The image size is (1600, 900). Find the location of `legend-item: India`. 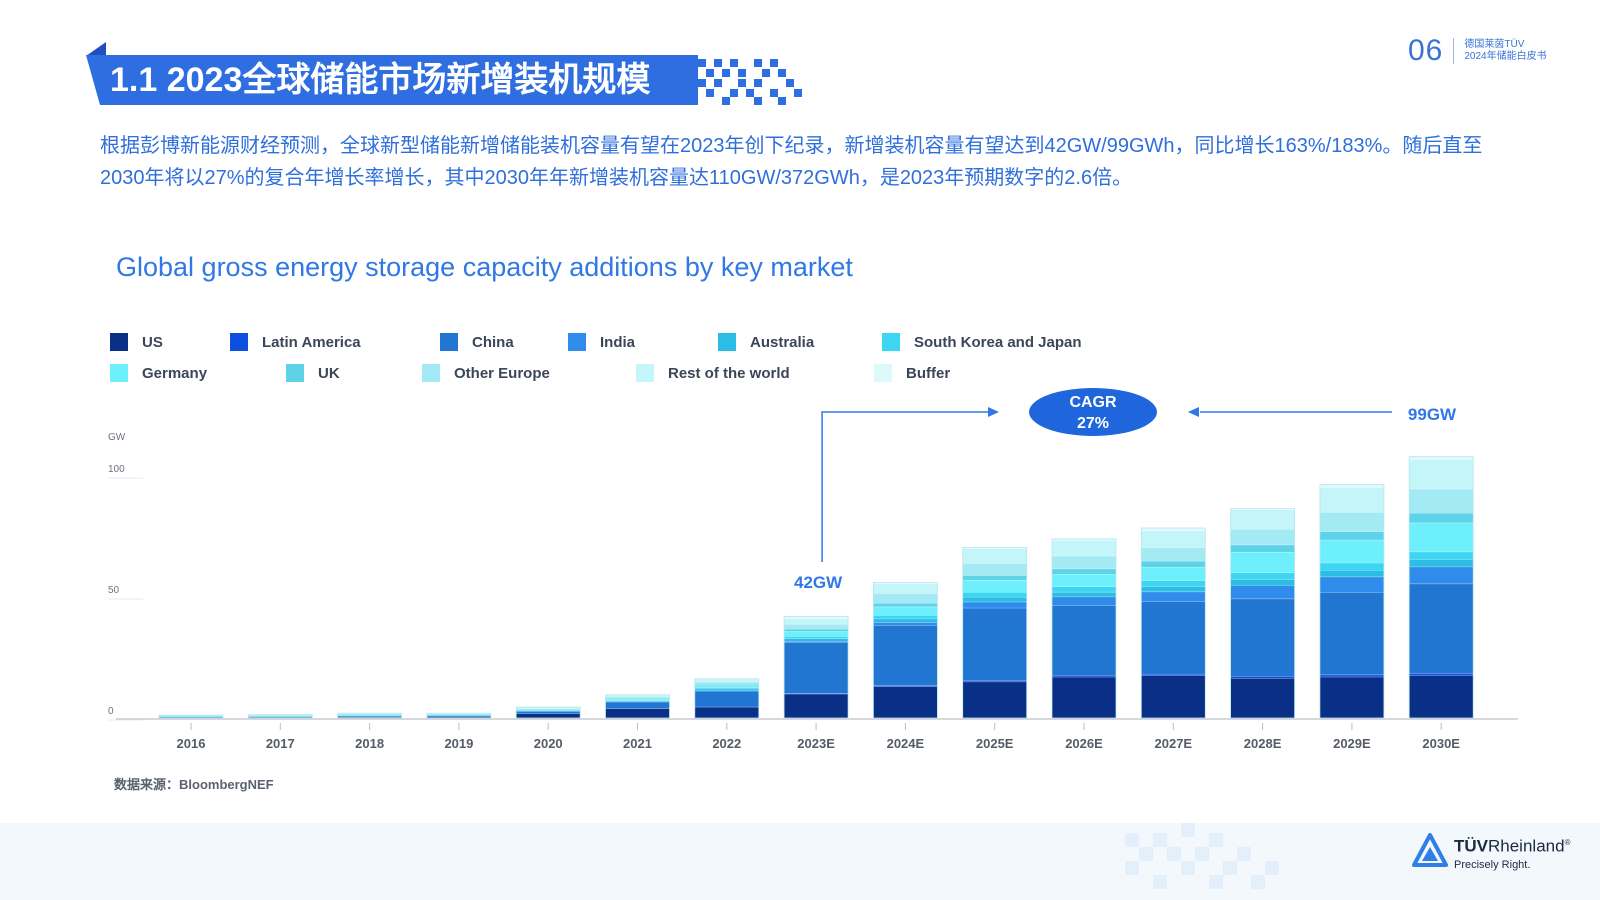

legend-item: India is located at coordinates (601, 342).